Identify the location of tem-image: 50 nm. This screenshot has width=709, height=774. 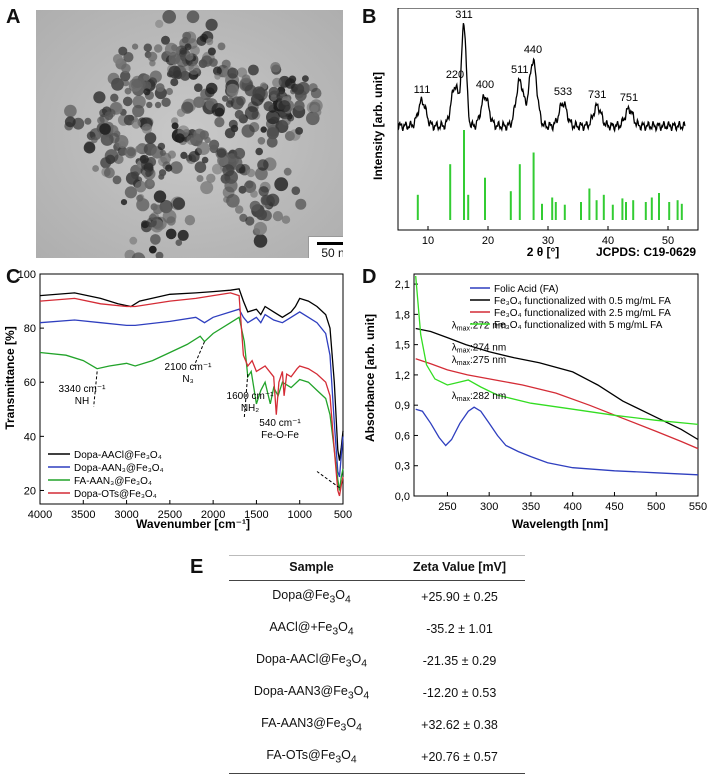
(189, 134).